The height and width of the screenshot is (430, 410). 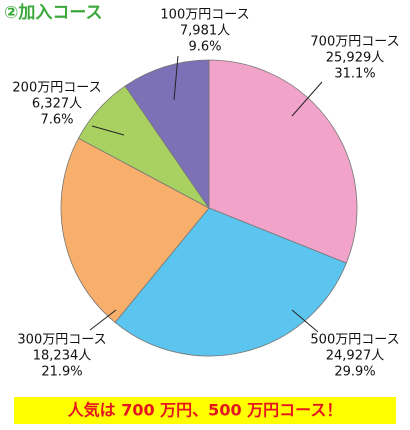 I want to click on percent-label: 31.1%, so click(x=354, y=74).